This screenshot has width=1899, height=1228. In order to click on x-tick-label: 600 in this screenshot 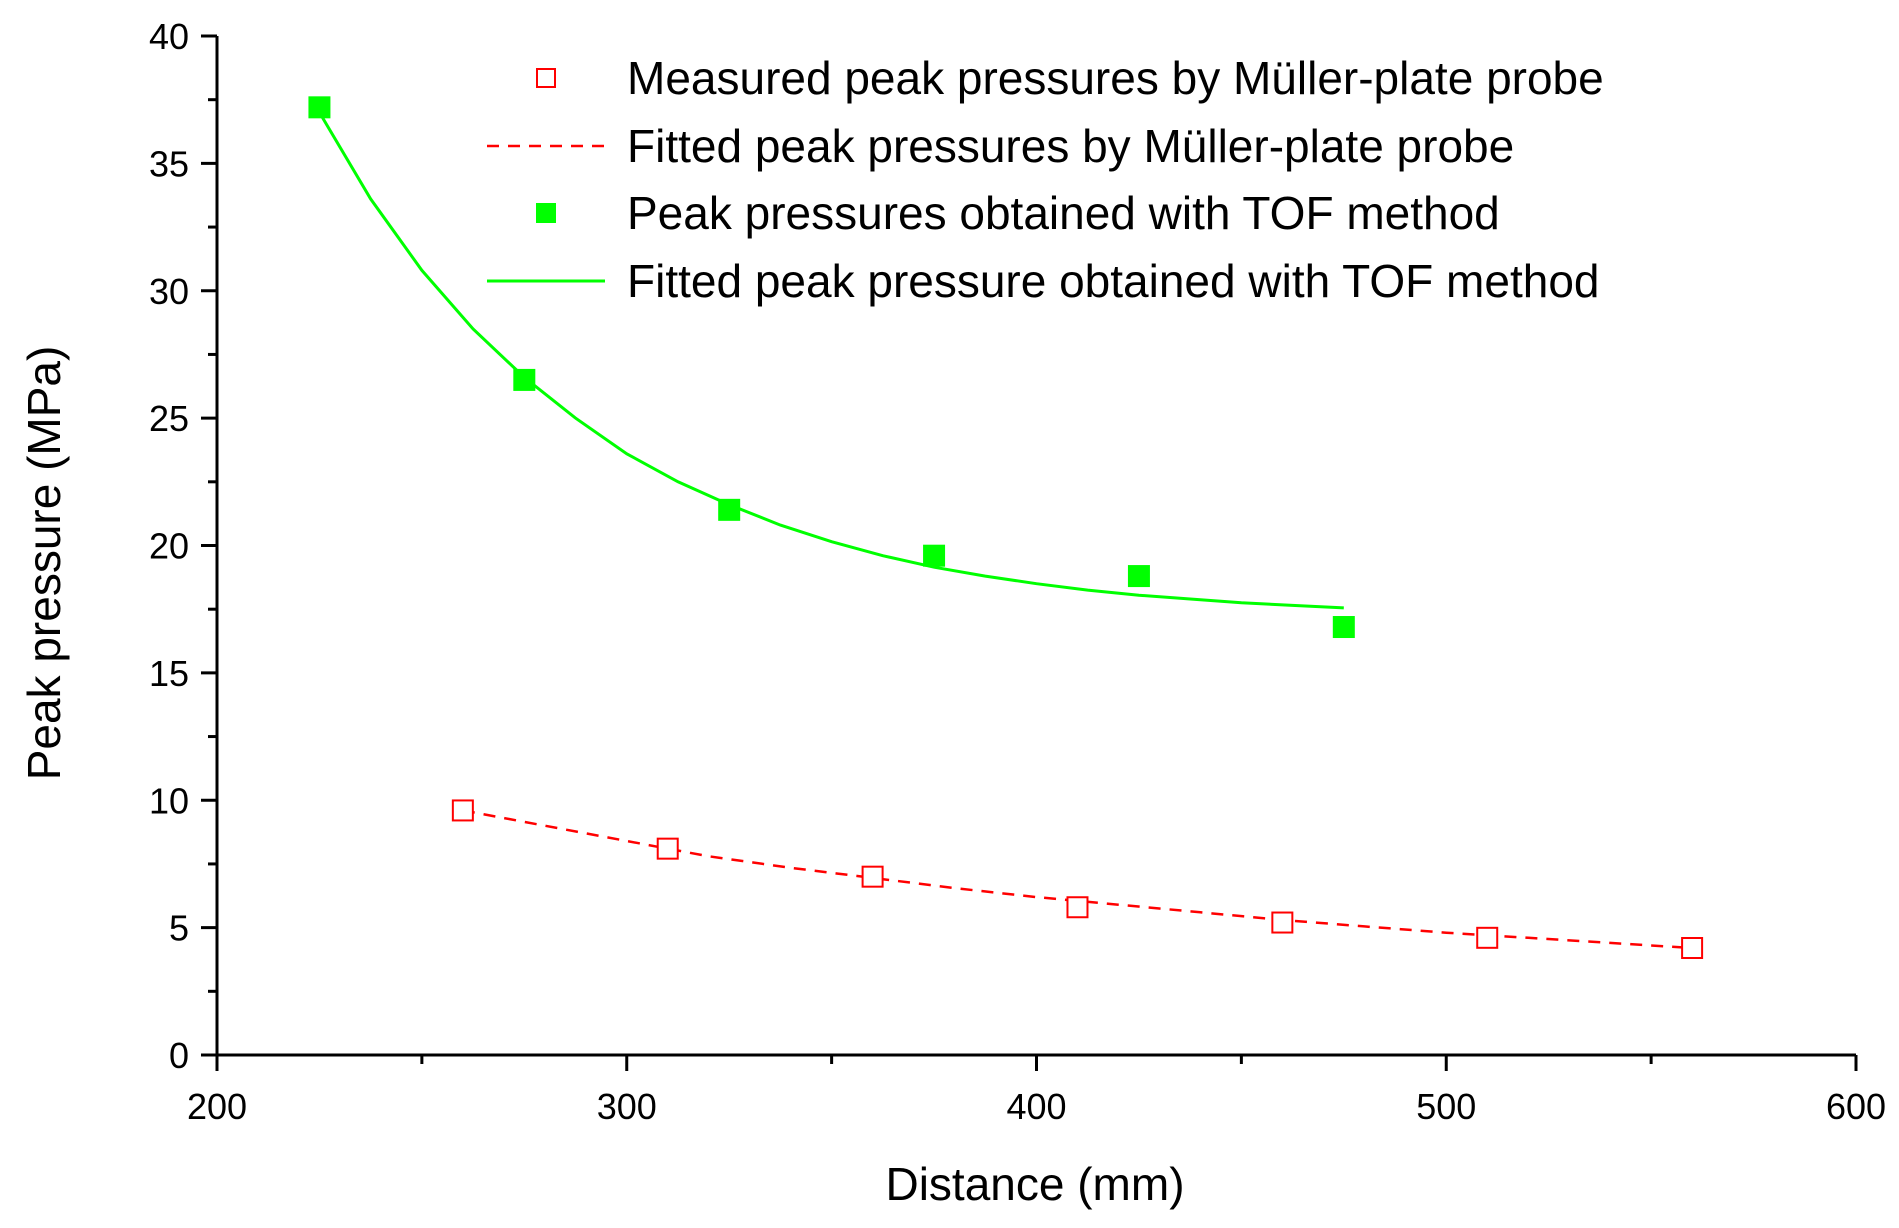, I will do `click(1856, 1106)`.